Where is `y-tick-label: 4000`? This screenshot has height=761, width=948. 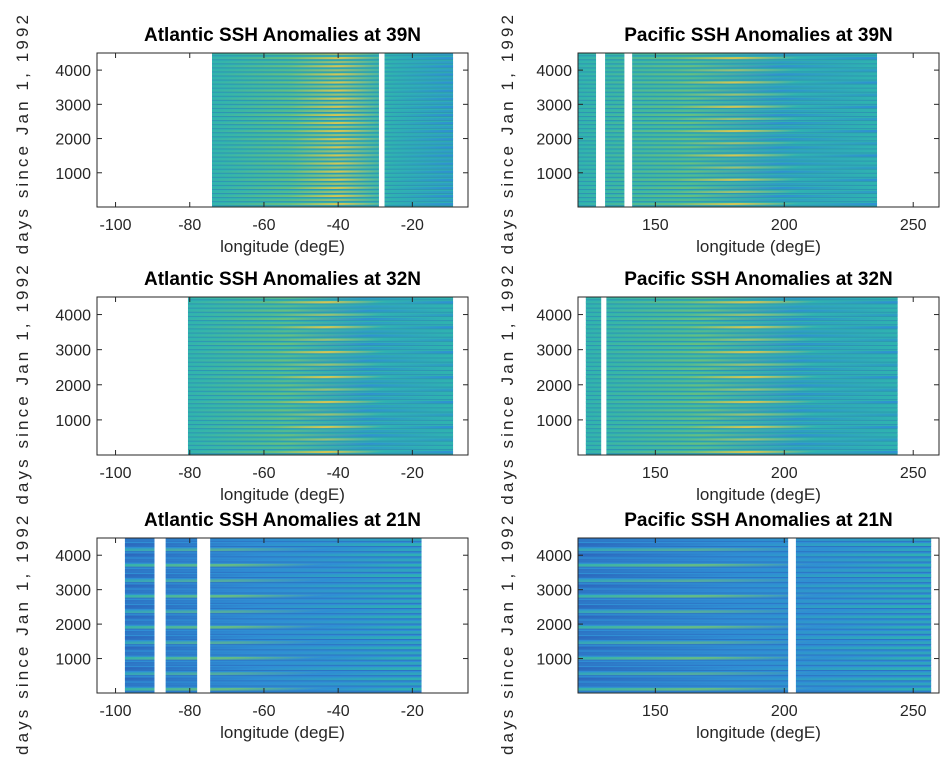 y-tick-label: 4000 is located at coordinates (73, 556).